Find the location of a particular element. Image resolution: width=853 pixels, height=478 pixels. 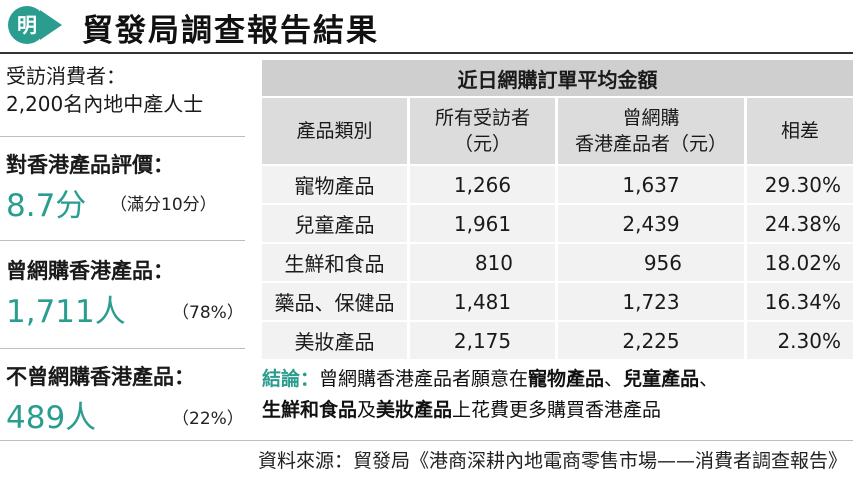

header-all: 所有受訪者 （元） is located at coordinates (484, 130).